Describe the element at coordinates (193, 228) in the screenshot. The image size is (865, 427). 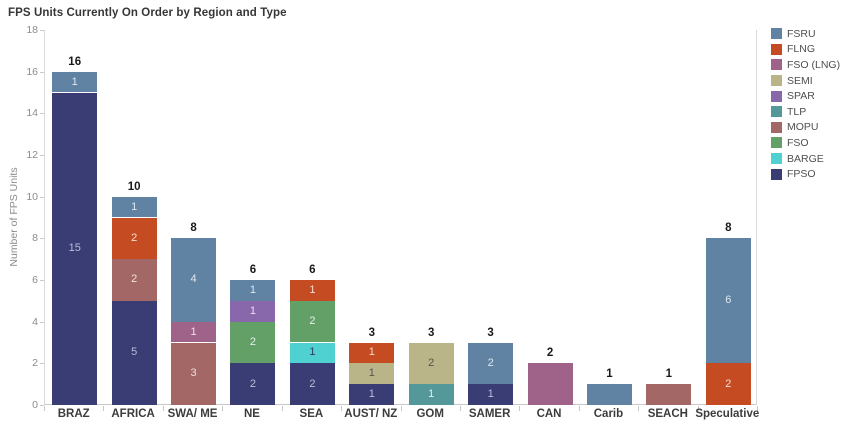
I see `bar-total-label: 8` at that location.